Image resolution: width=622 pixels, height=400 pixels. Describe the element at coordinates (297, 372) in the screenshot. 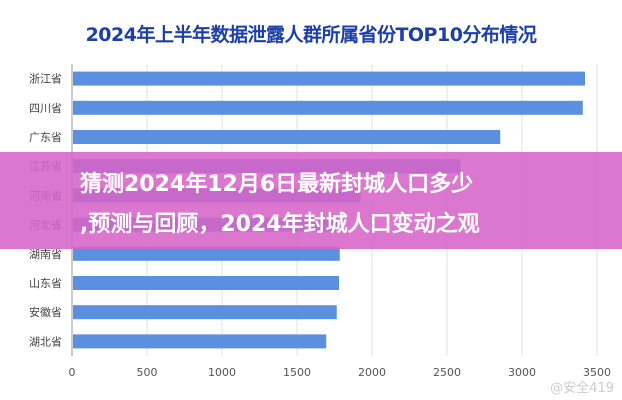

I see `x-tick-label: 1500` at that location.